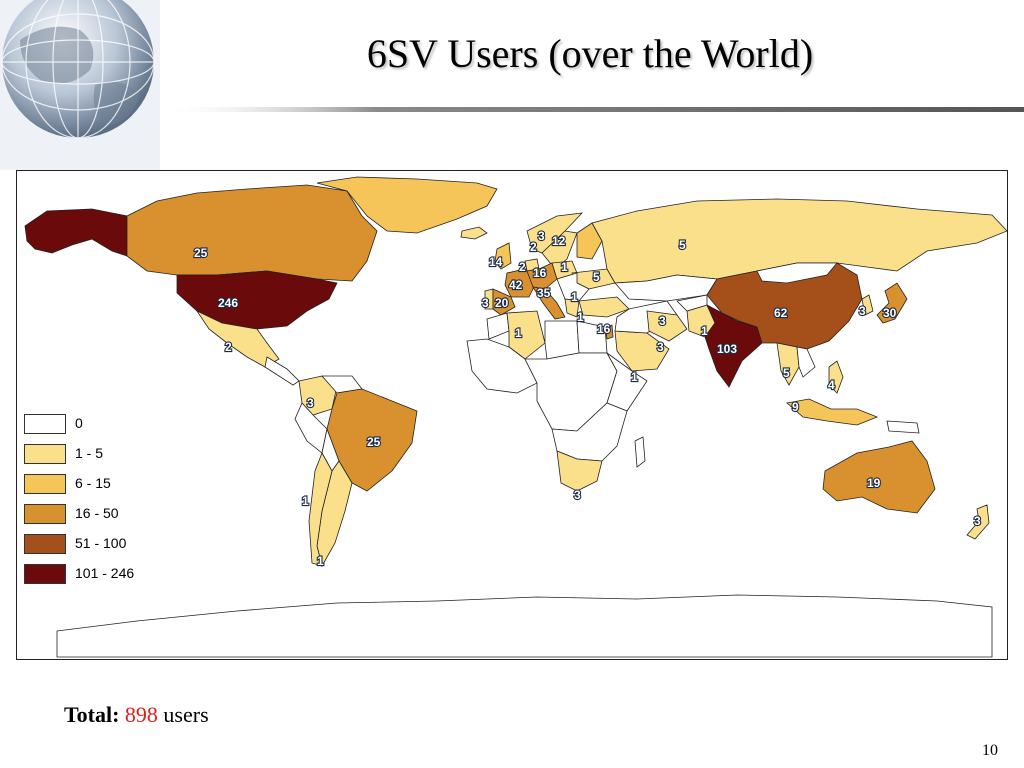 Image resolution: width=1024 pixels, height=768 pixels. I want to click on map-label-india: 103, so click(727, 349).